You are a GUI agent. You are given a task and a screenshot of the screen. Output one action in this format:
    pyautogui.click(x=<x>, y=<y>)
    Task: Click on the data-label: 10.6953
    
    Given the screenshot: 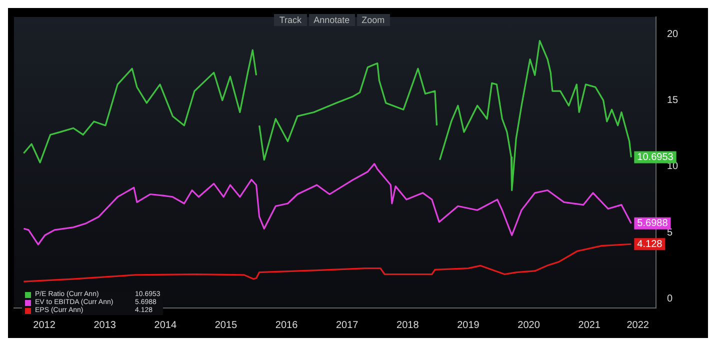 What is the action you would take?
    pyautogui.click(x=655, y=158)
    